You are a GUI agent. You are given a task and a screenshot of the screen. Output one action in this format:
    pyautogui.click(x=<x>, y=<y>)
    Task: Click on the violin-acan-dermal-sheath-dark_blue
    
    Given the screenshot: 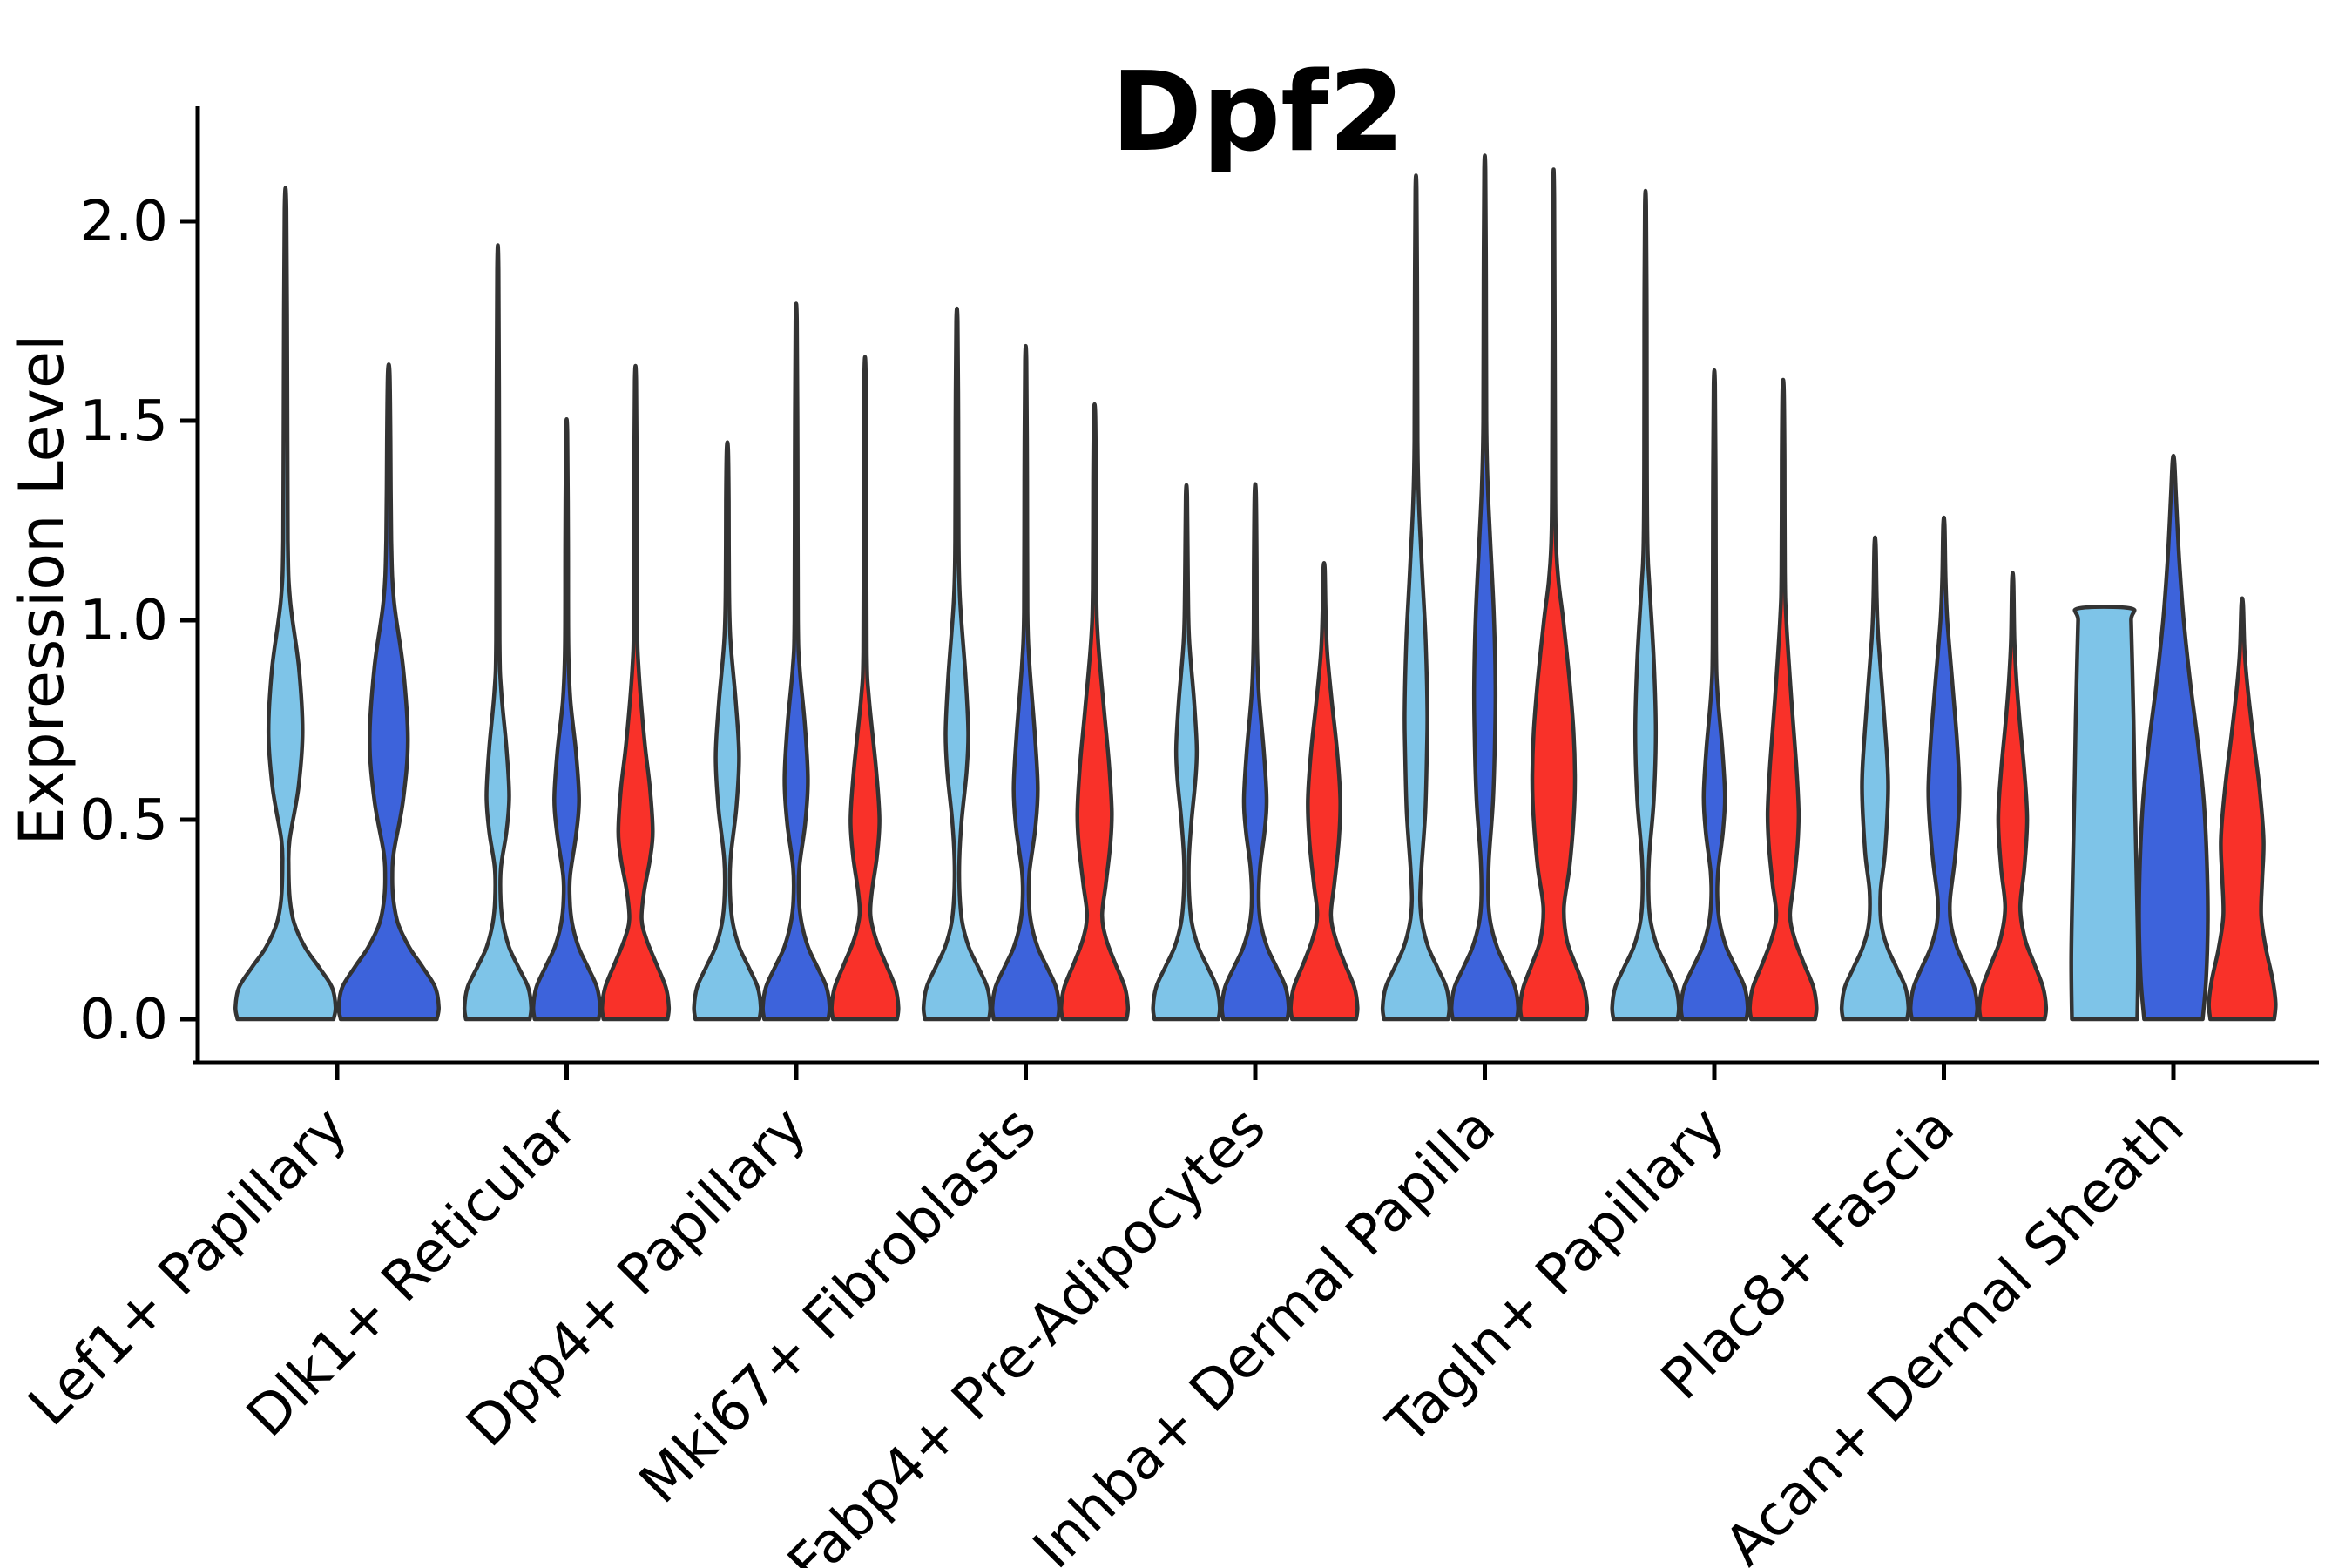 What is the action you would take?
    pyautogui.click(x=2173, y=737)
    